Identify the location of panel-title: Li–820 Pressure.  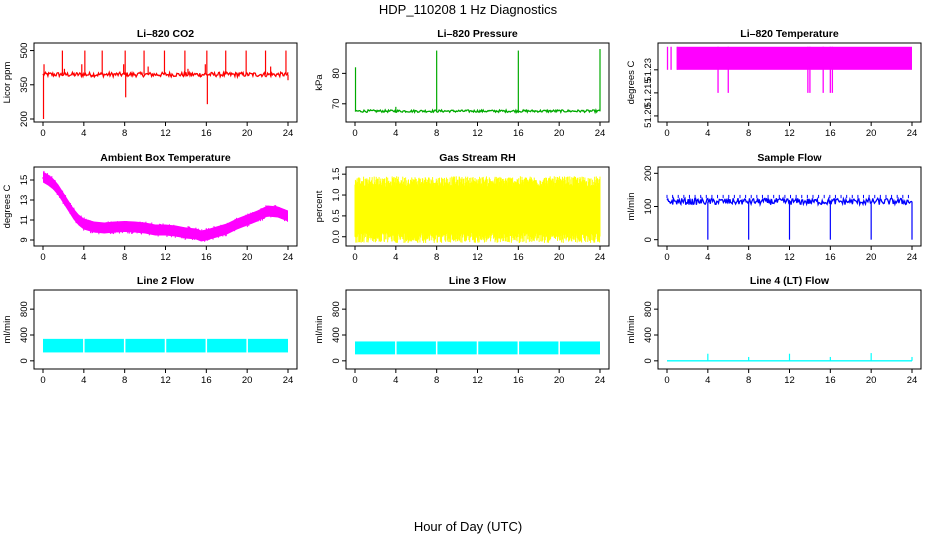
(477, 34).